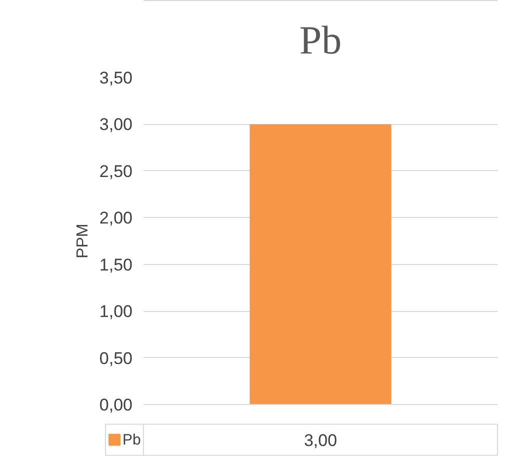  What do you see at coordinates (116, 124) in the screenshot?
I see `y-tick-label: 3,00` at bounding box center [116, 124].